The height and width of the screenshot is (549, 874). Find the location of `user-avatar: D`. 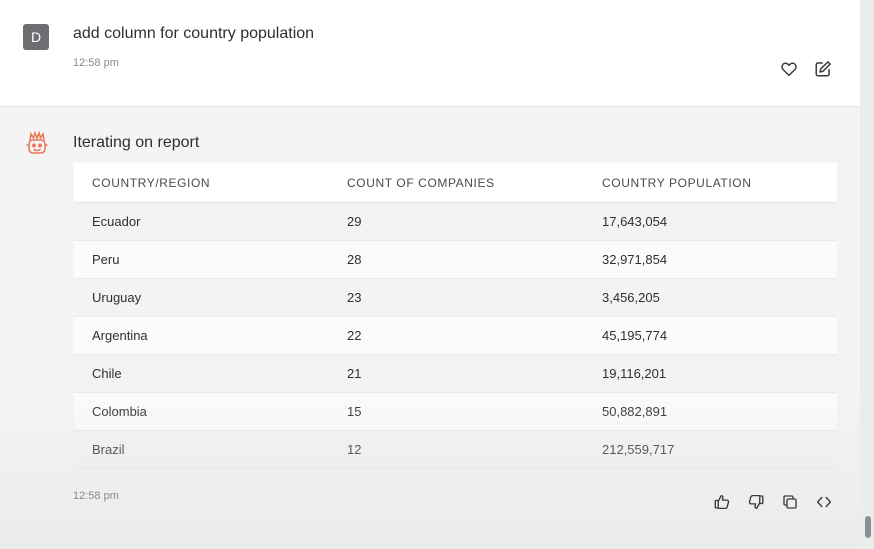

user-avatar: D is located at coordinates (36, 37).